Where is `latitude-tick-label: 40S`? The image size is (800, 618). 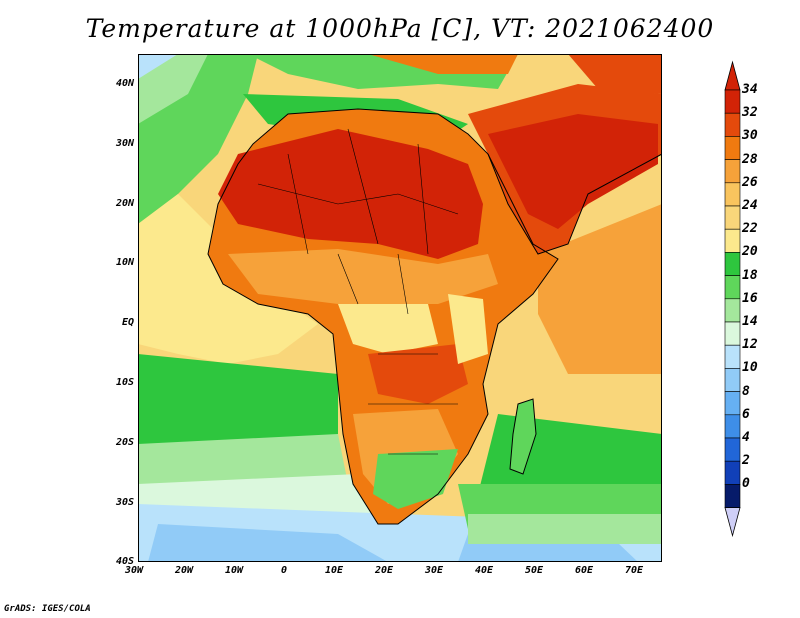
latitude-tick-label: 40S is located at coordinates (124, 562).